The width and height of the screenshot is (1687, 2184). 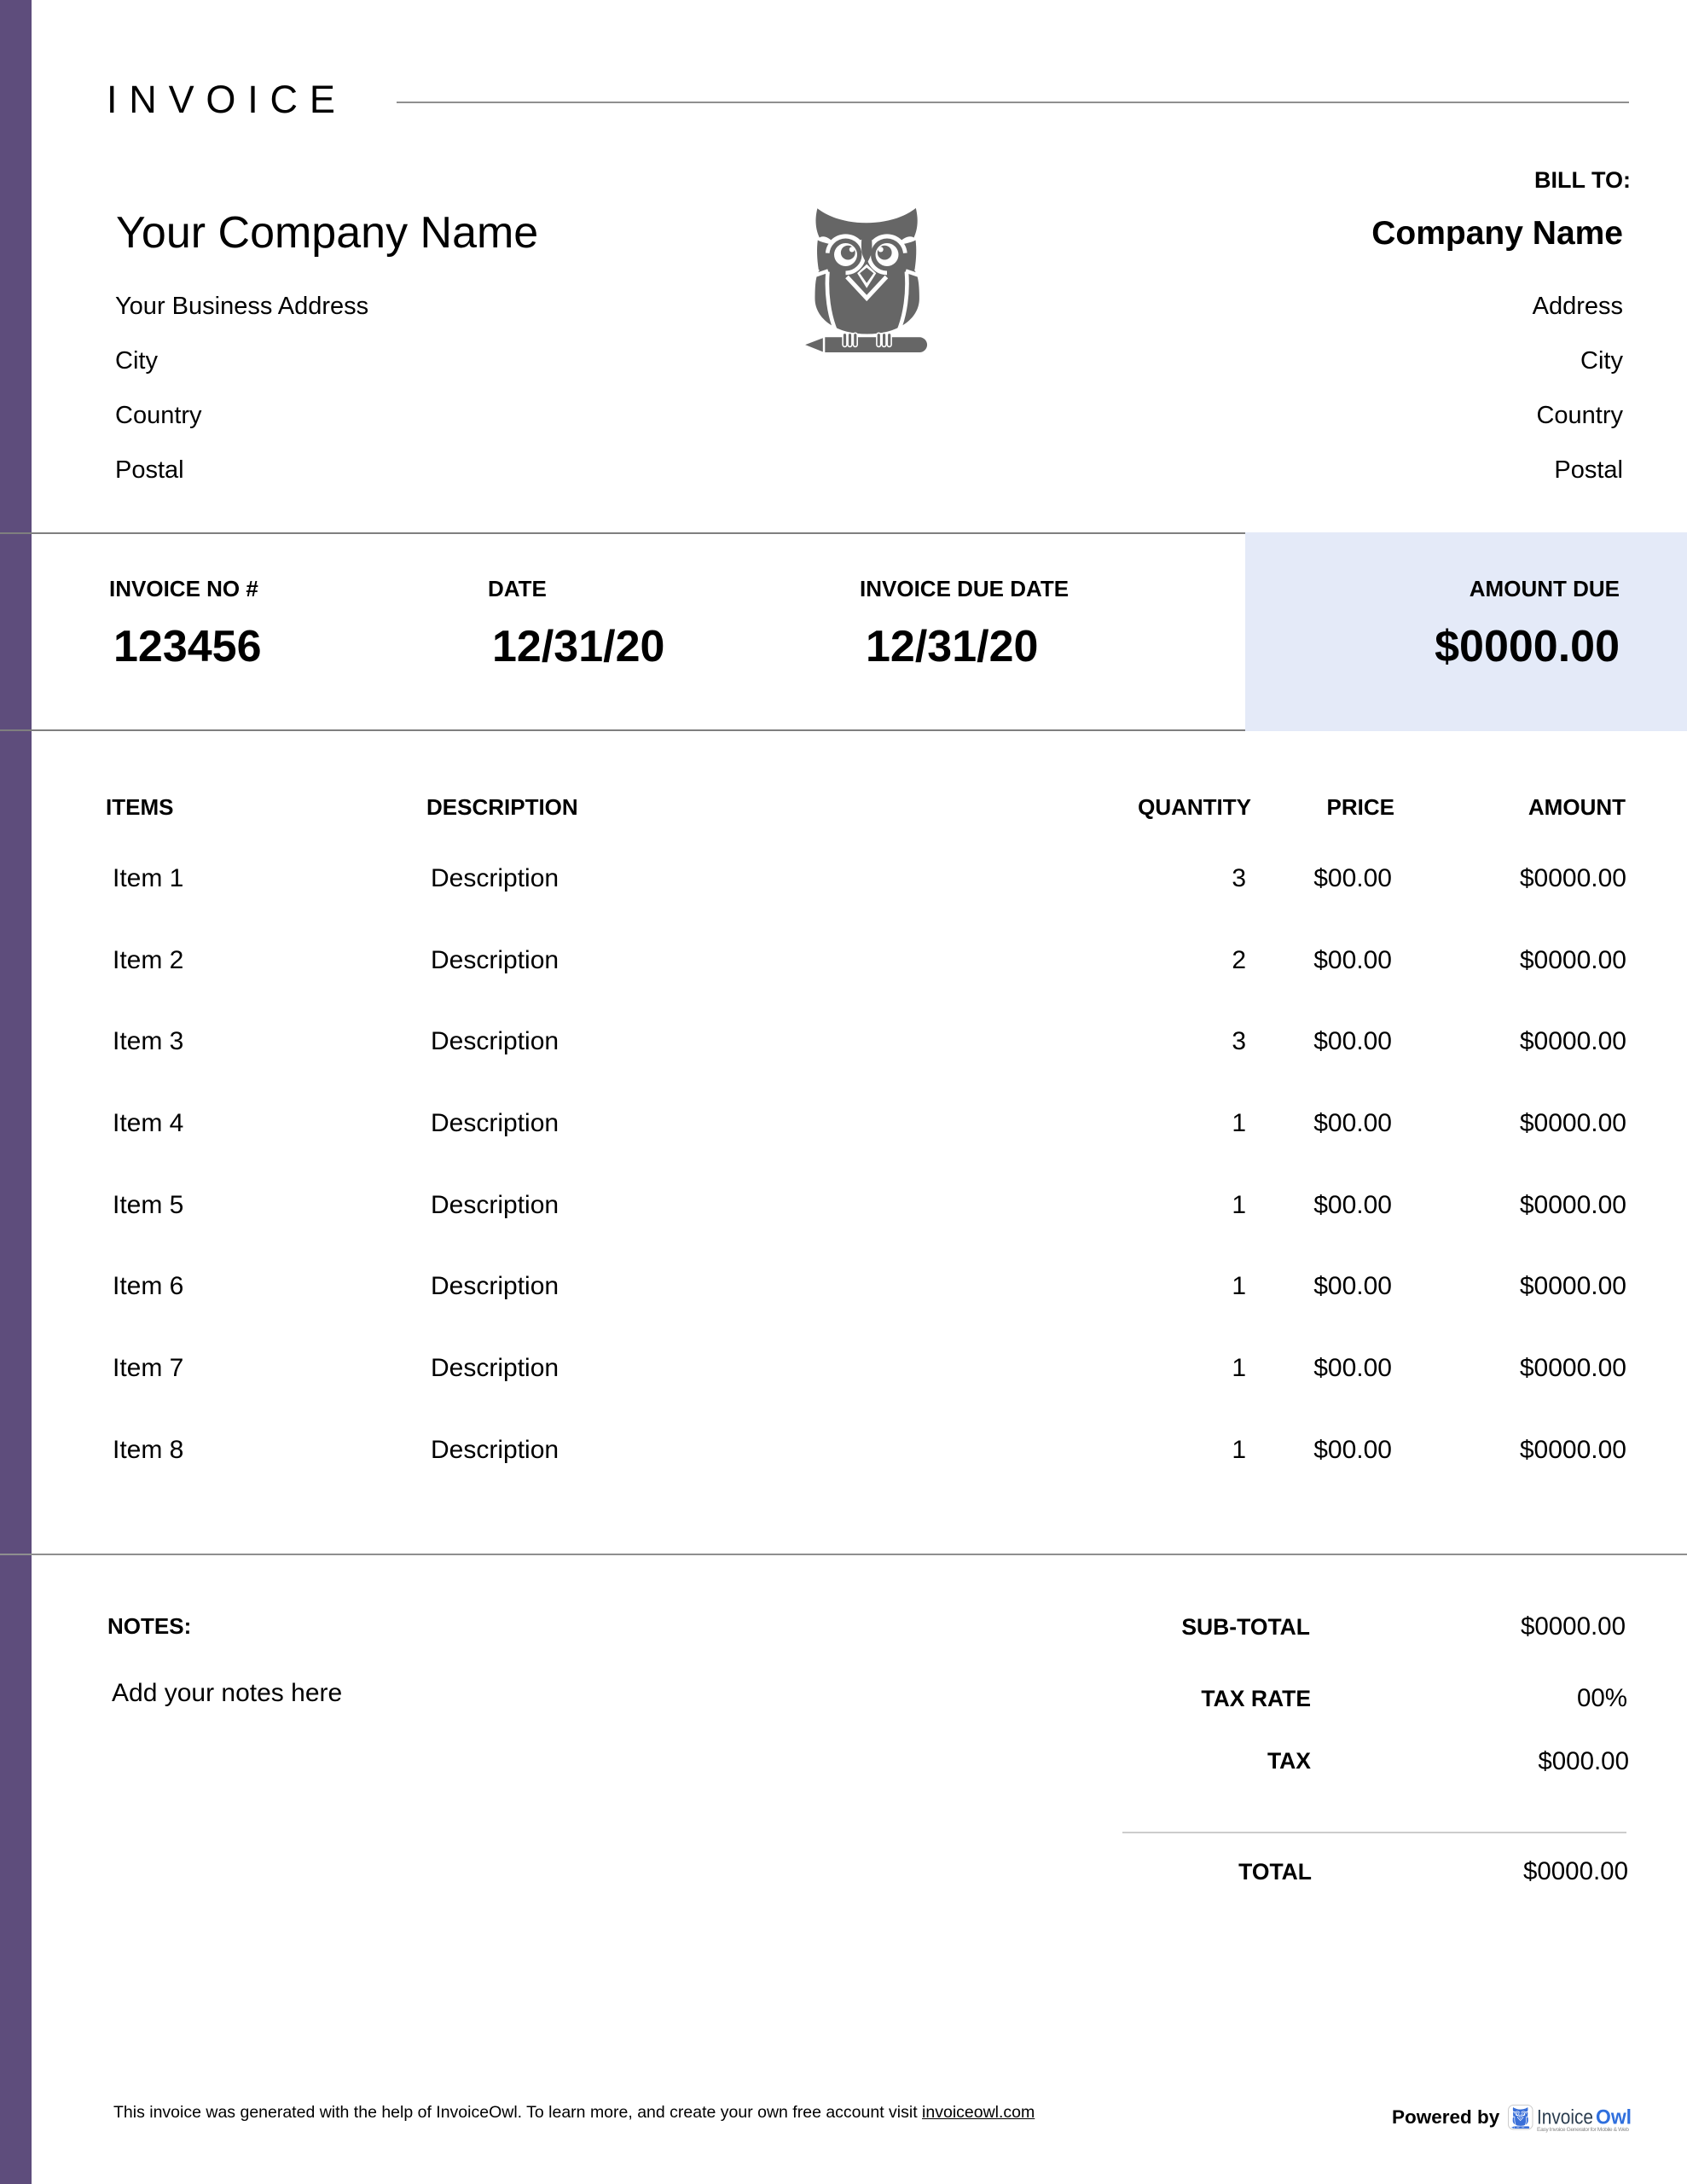 What do you see at coordinates (1583, 2130) in the screenshot?
I see `svg-text:Easy Invoice Generator for Mob: Easy Invoice Generator for Mobile & Web` at bounding box center [1583, 2130].